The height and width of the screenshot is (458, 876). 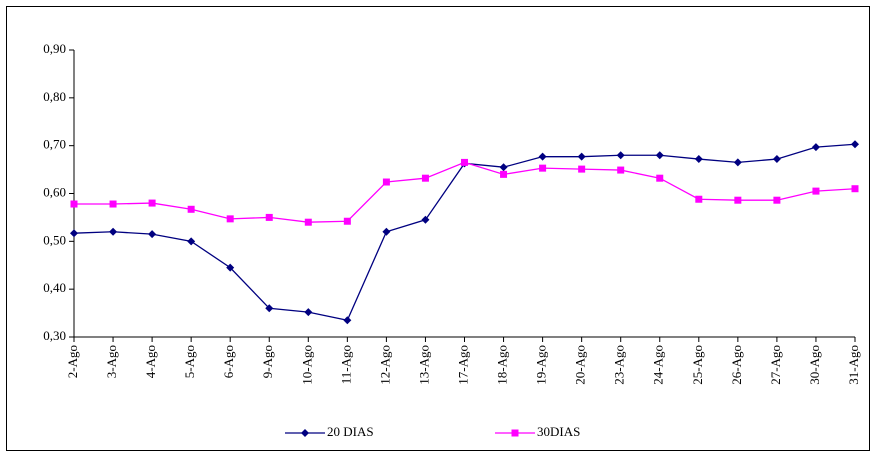 I want to click on x-tick-label: 4-Ago, so click(x=150, y=361).